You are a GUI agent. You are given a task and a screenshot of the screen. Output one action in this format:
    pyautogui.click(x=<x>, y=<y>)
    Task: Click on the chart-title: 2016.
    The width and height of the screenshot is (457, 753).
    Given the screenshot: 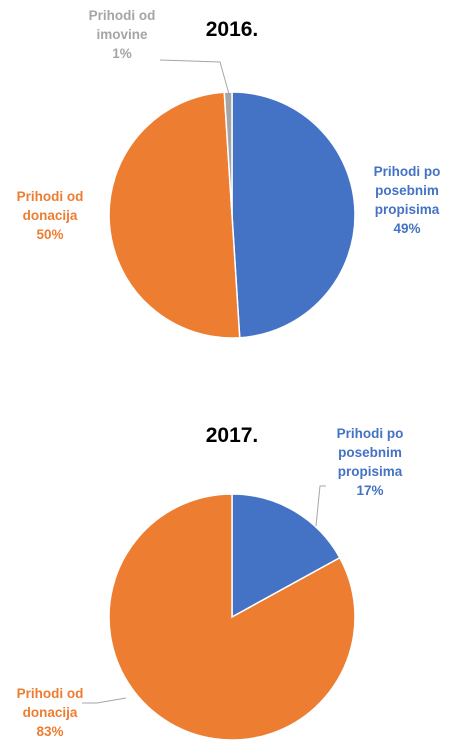 What is the action you would take?
    pyautogui.click(x=232, y=29)
    